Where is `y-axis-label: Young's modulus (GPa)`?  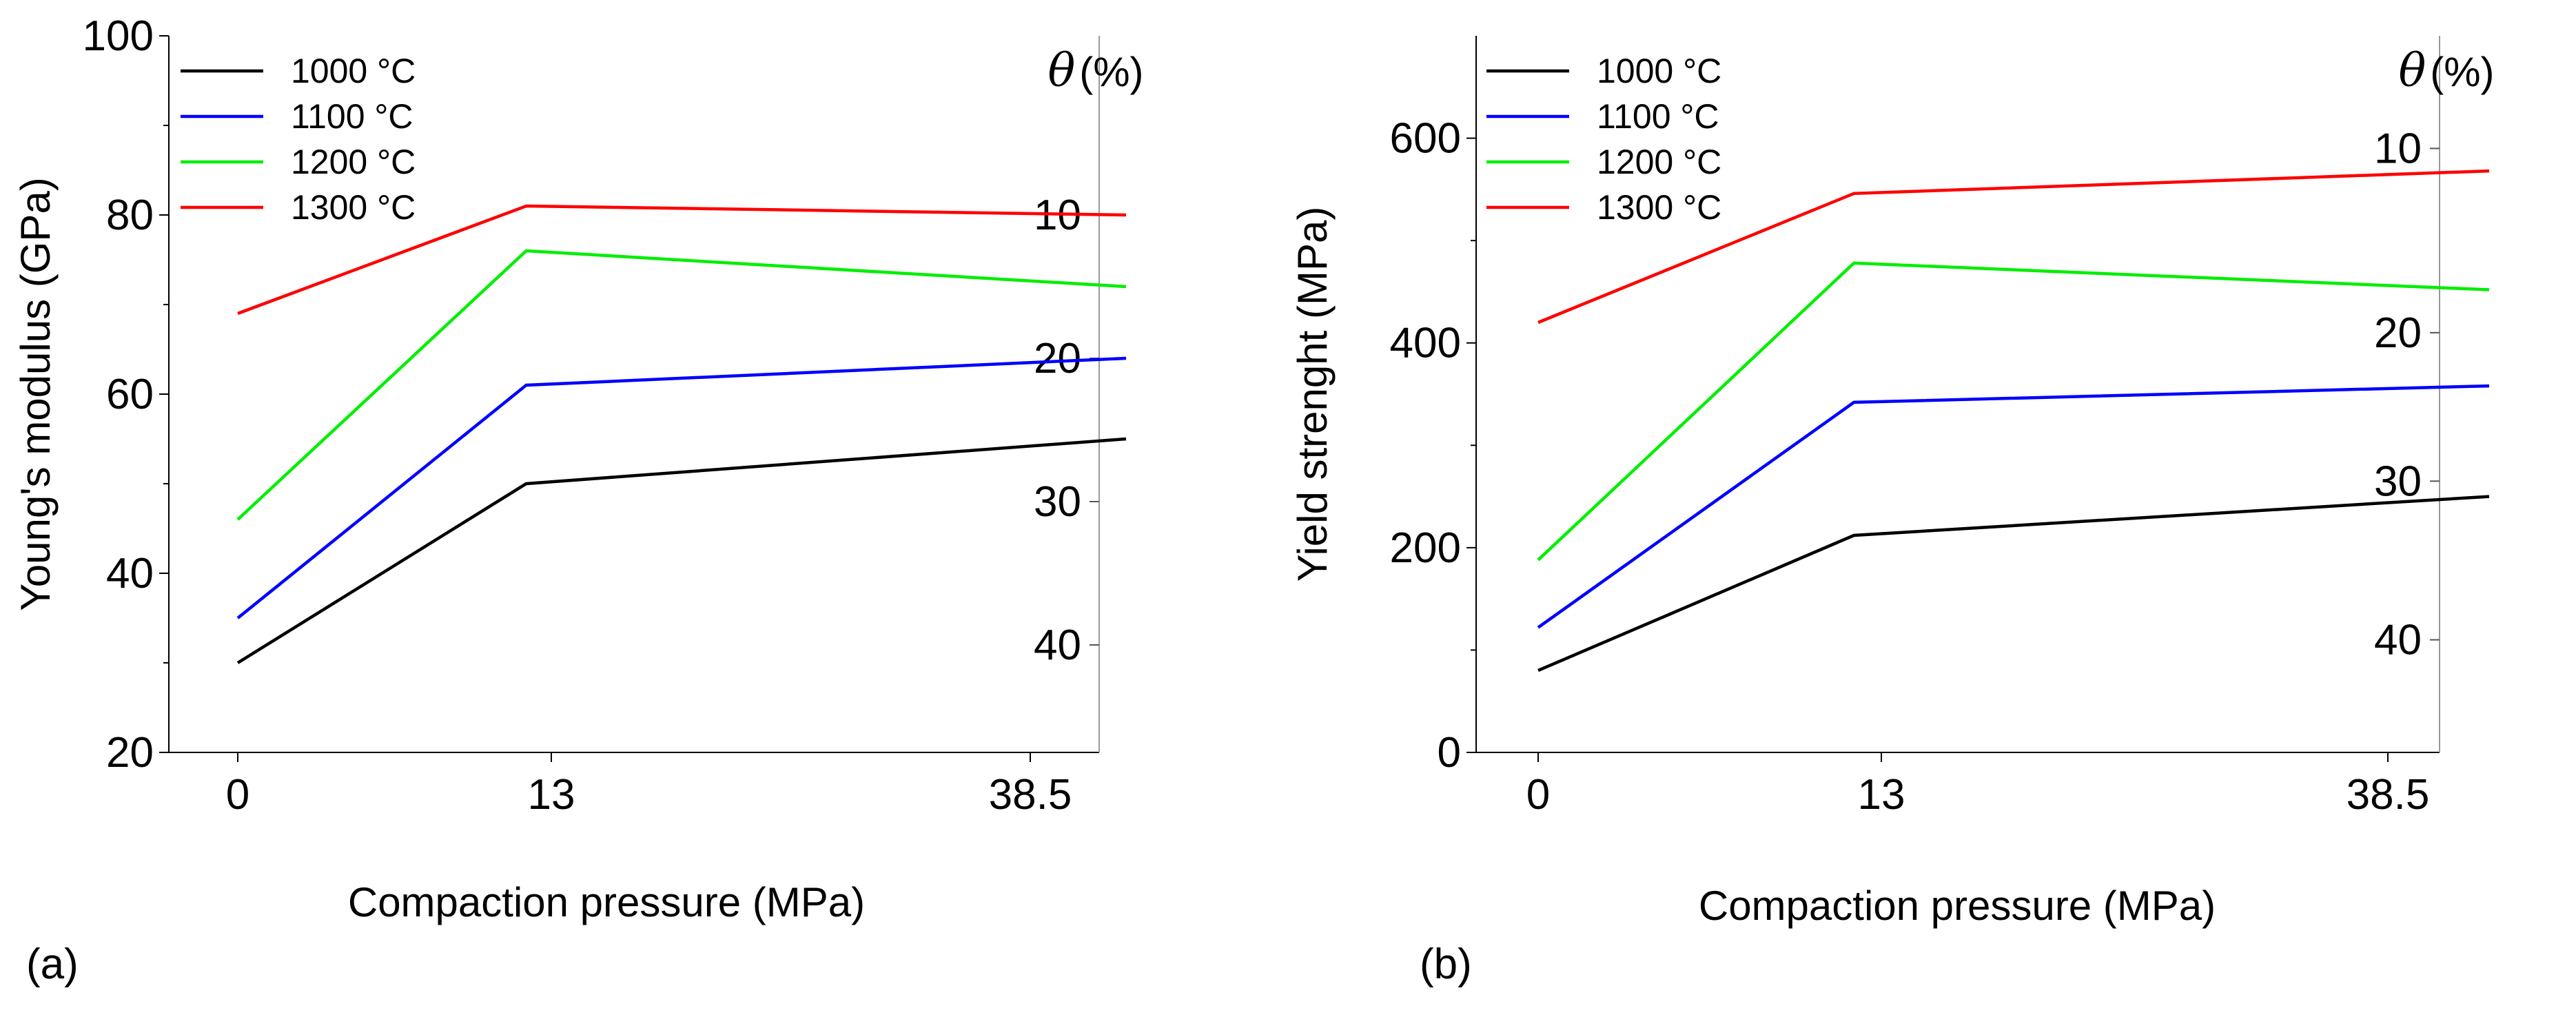
y-axis-label: Young's modulus (GPa) is located at coordinates (35, 394).